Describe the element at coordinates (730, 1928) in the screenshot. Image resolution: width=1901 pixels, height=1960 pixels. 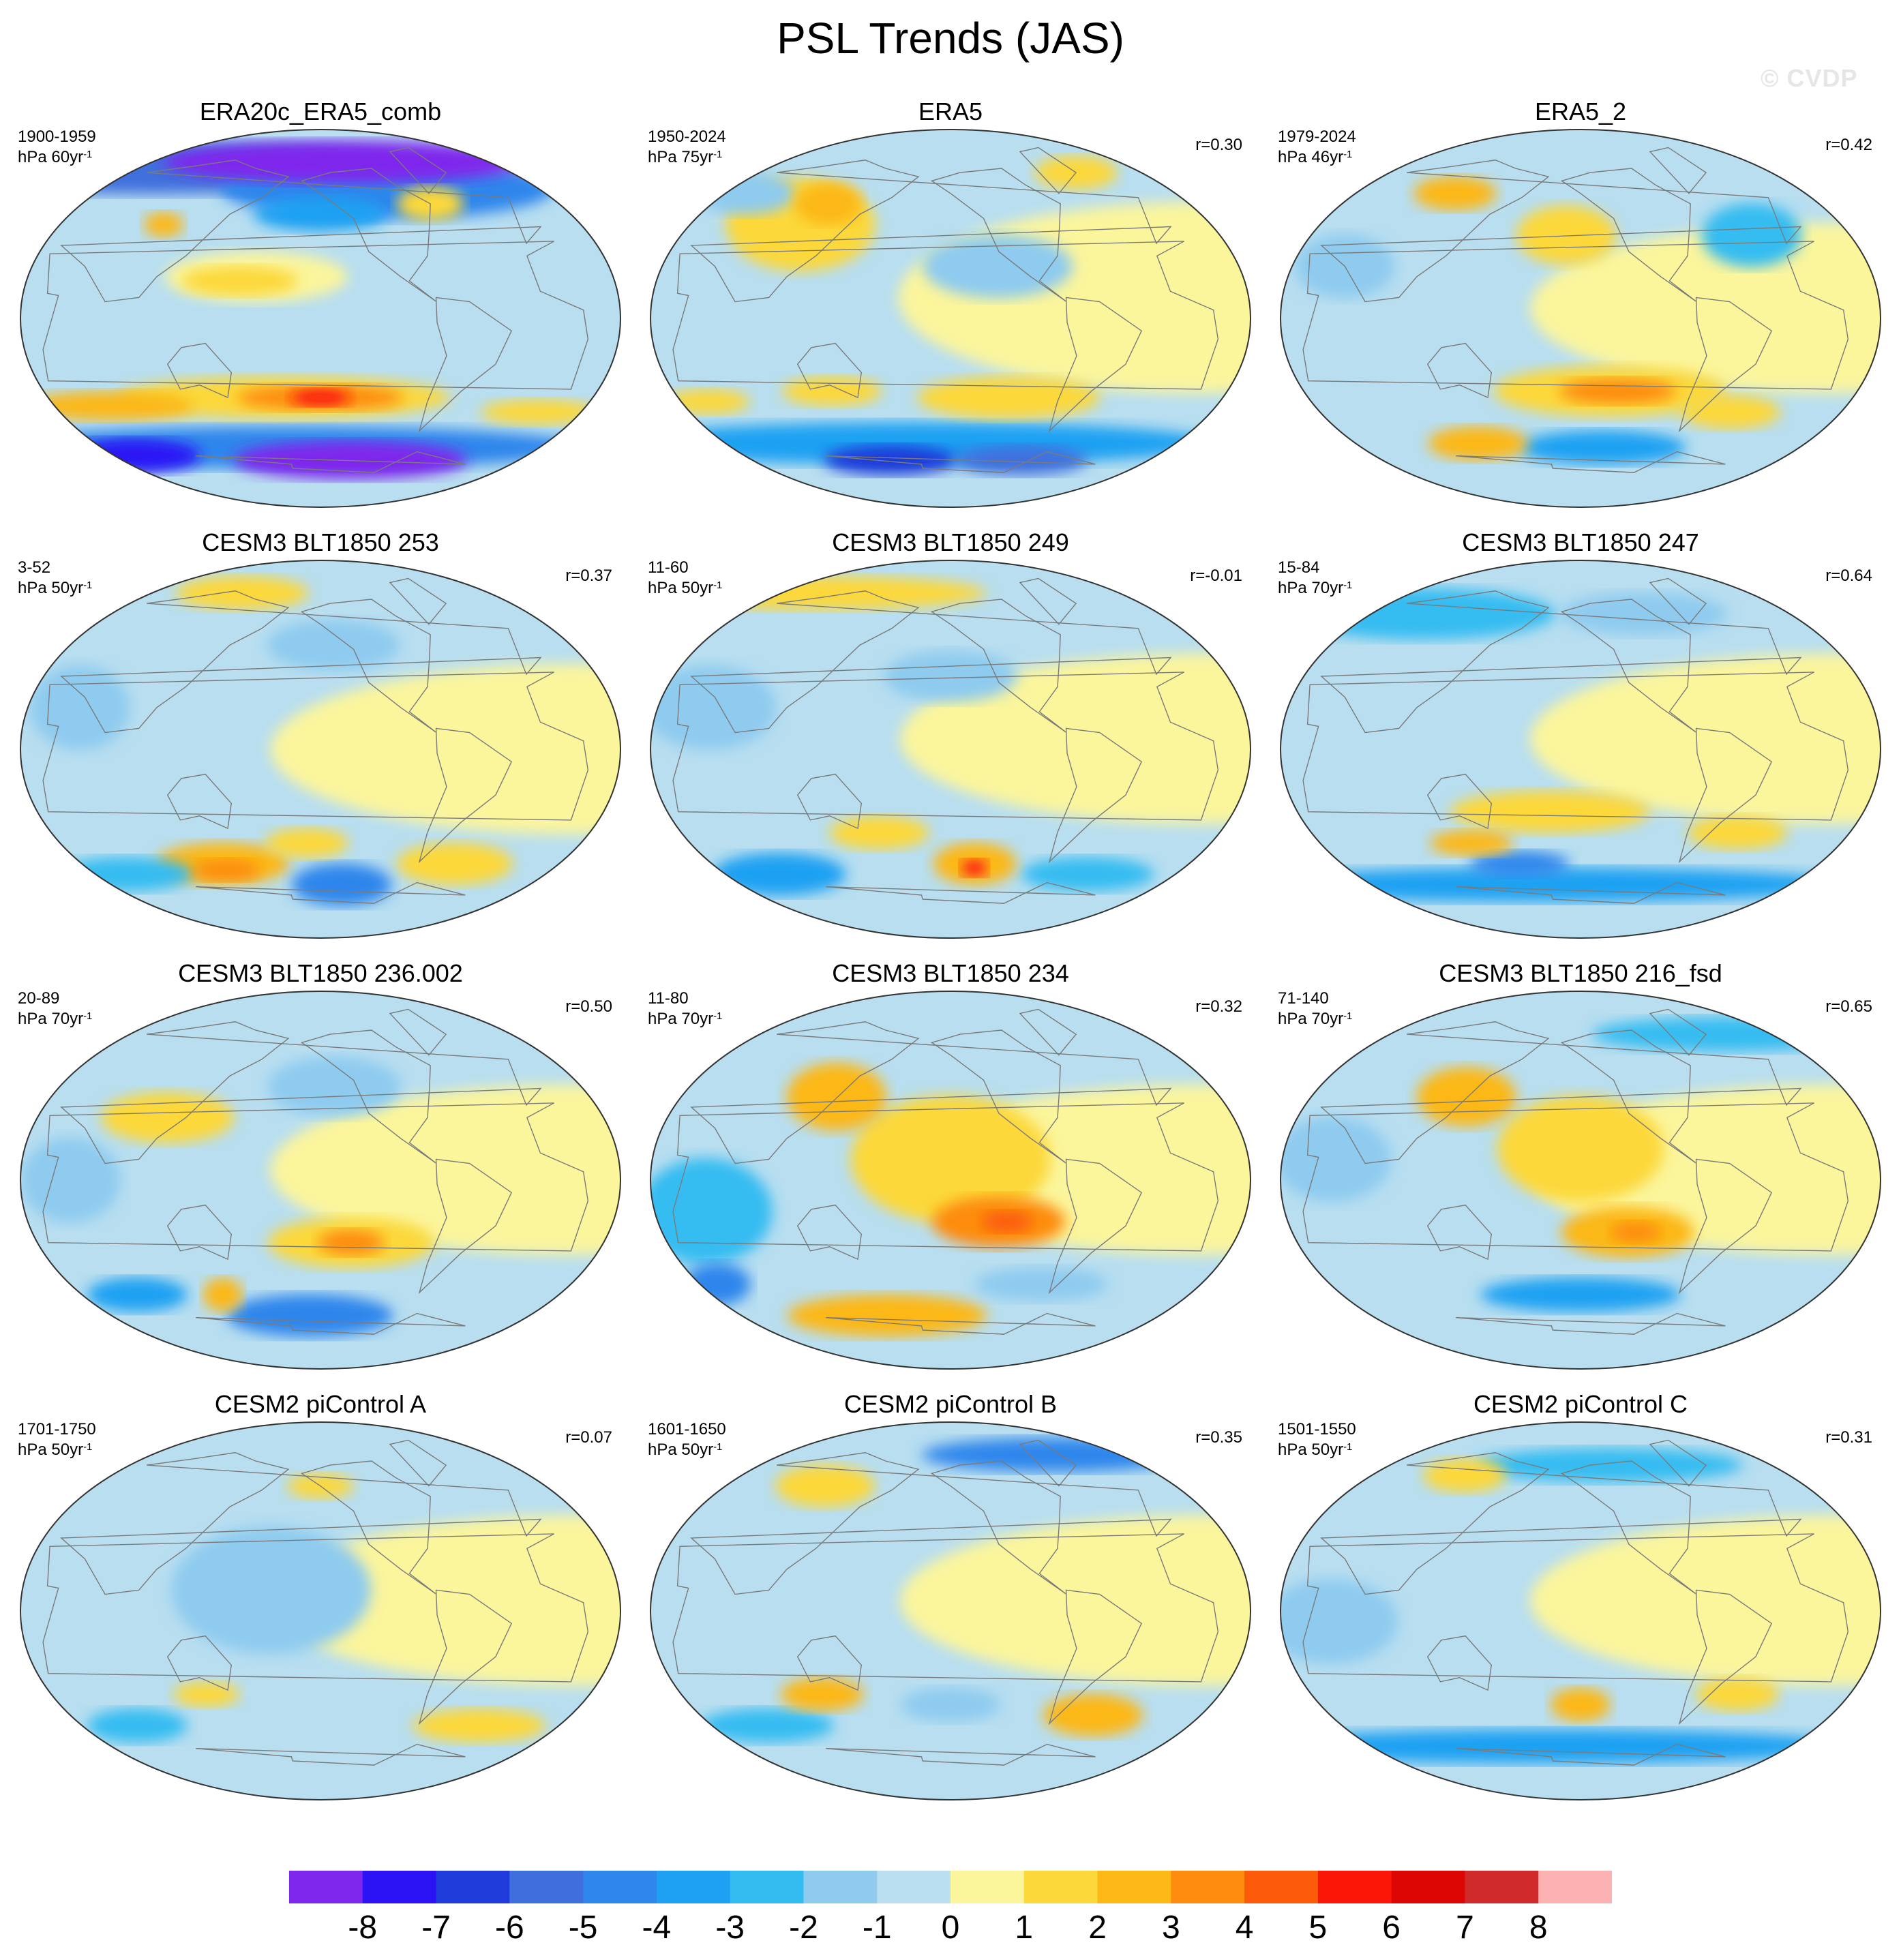
I see `colorbar-tick-label: -3` at that location.